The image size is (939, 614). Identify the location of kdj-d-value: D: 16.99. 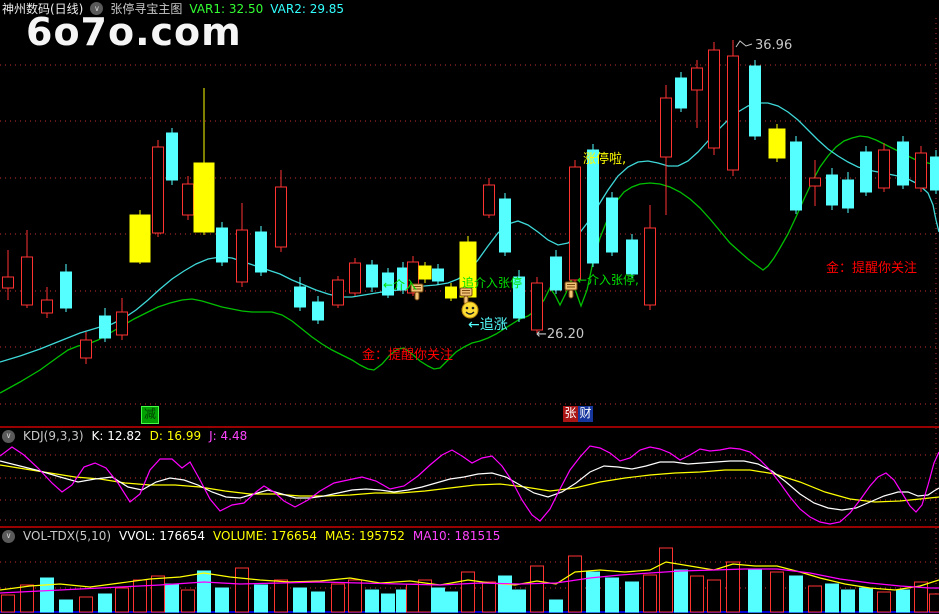
(175, 436).